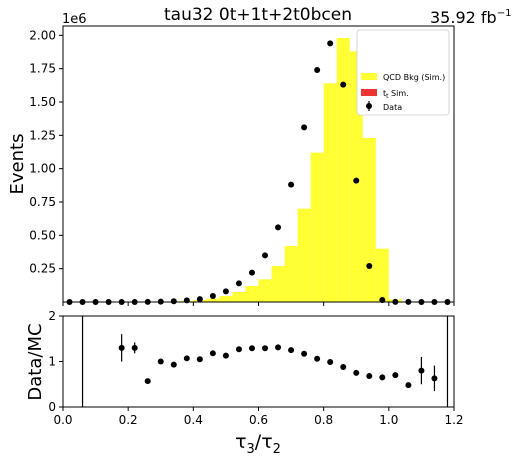  I want to click on ratio-plot-area, so click(258, 361).